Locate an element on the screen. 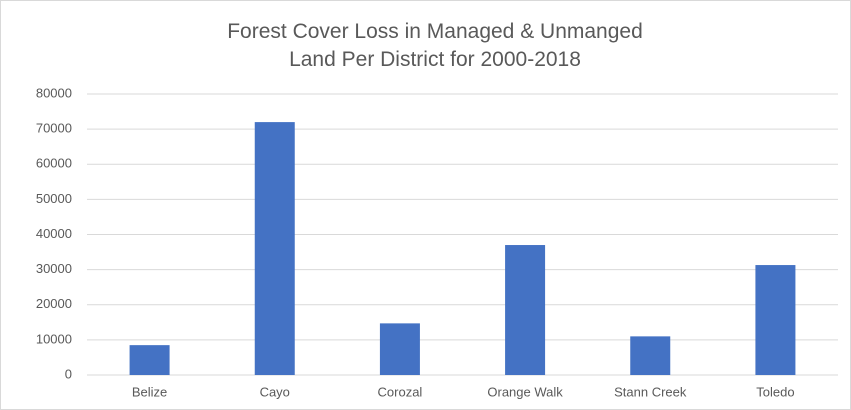 This screenshot has width=851, height=410. x-tick-label: Corozal is located at coordinates (400, 391).